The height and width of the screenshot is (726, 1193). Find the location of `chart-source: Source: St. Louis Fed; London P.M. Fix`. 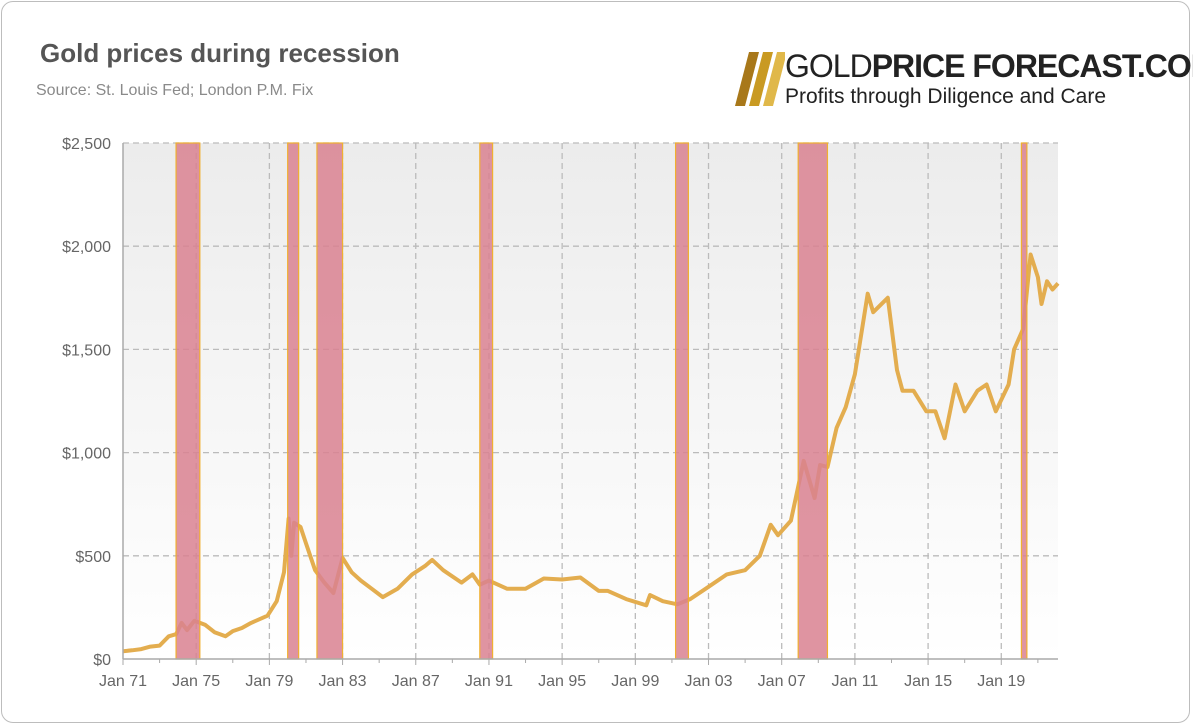

chart-source: Source: St. Louis Fed; London P.M. Fix is located at coordinates (175, 90).